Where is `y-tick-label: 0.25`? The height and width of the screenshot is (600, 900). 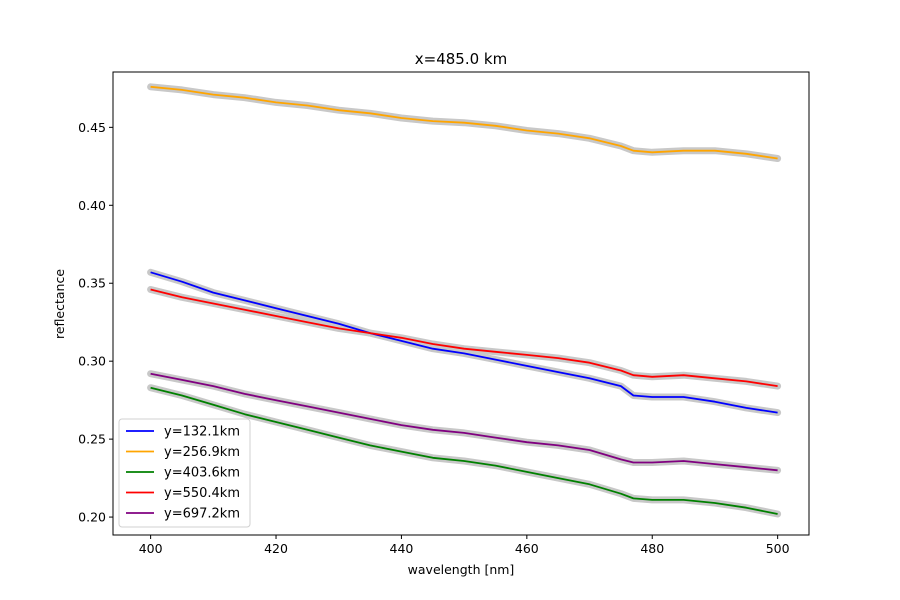
y-tick-label: 0.25 is located at coordinates (92, 439).